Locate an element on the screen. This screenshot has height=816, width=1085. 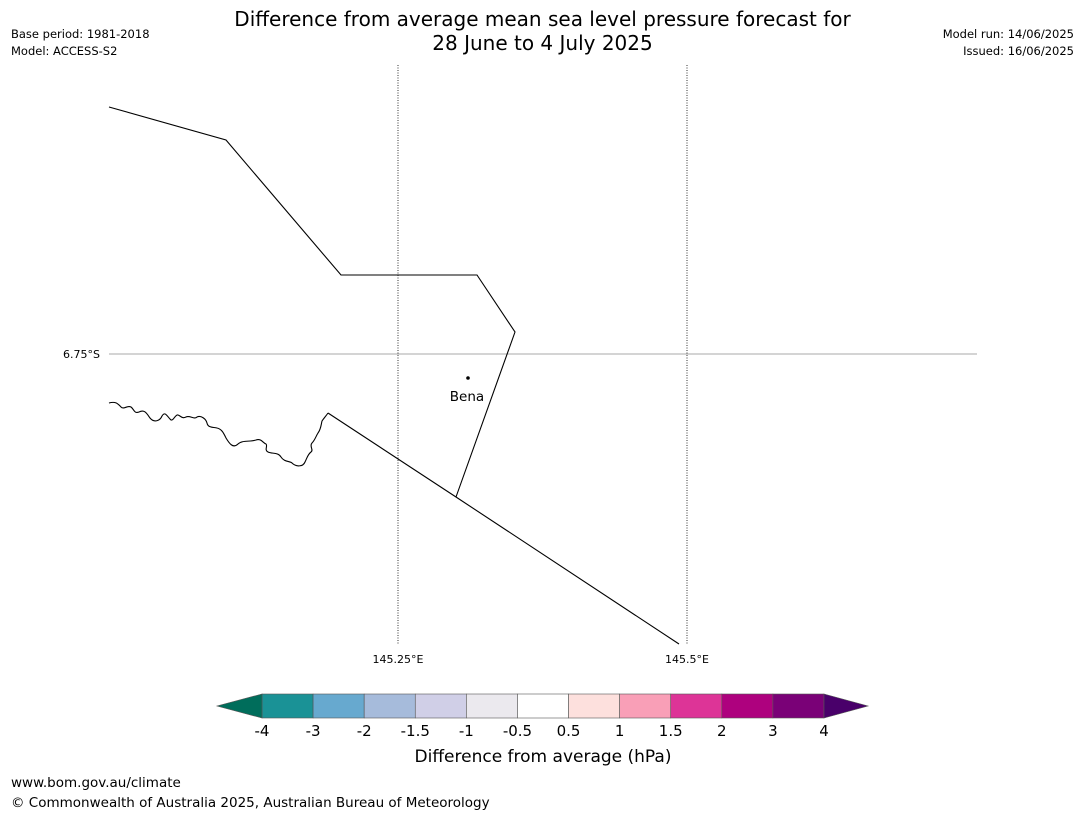
river-coastline is located at coordinates (218, 434).